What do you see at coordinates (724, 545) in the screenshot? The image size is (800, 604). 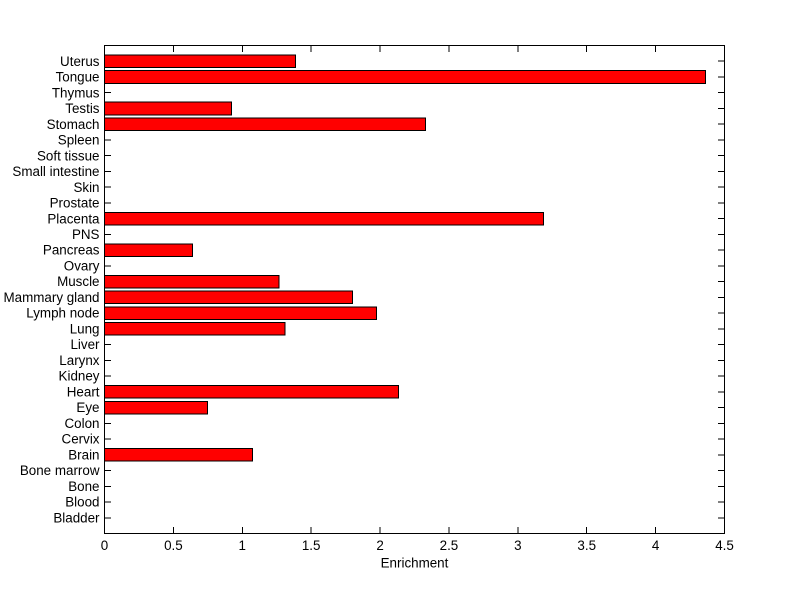 I see `svg-text: 4.5` at bounding box center [724, 545].